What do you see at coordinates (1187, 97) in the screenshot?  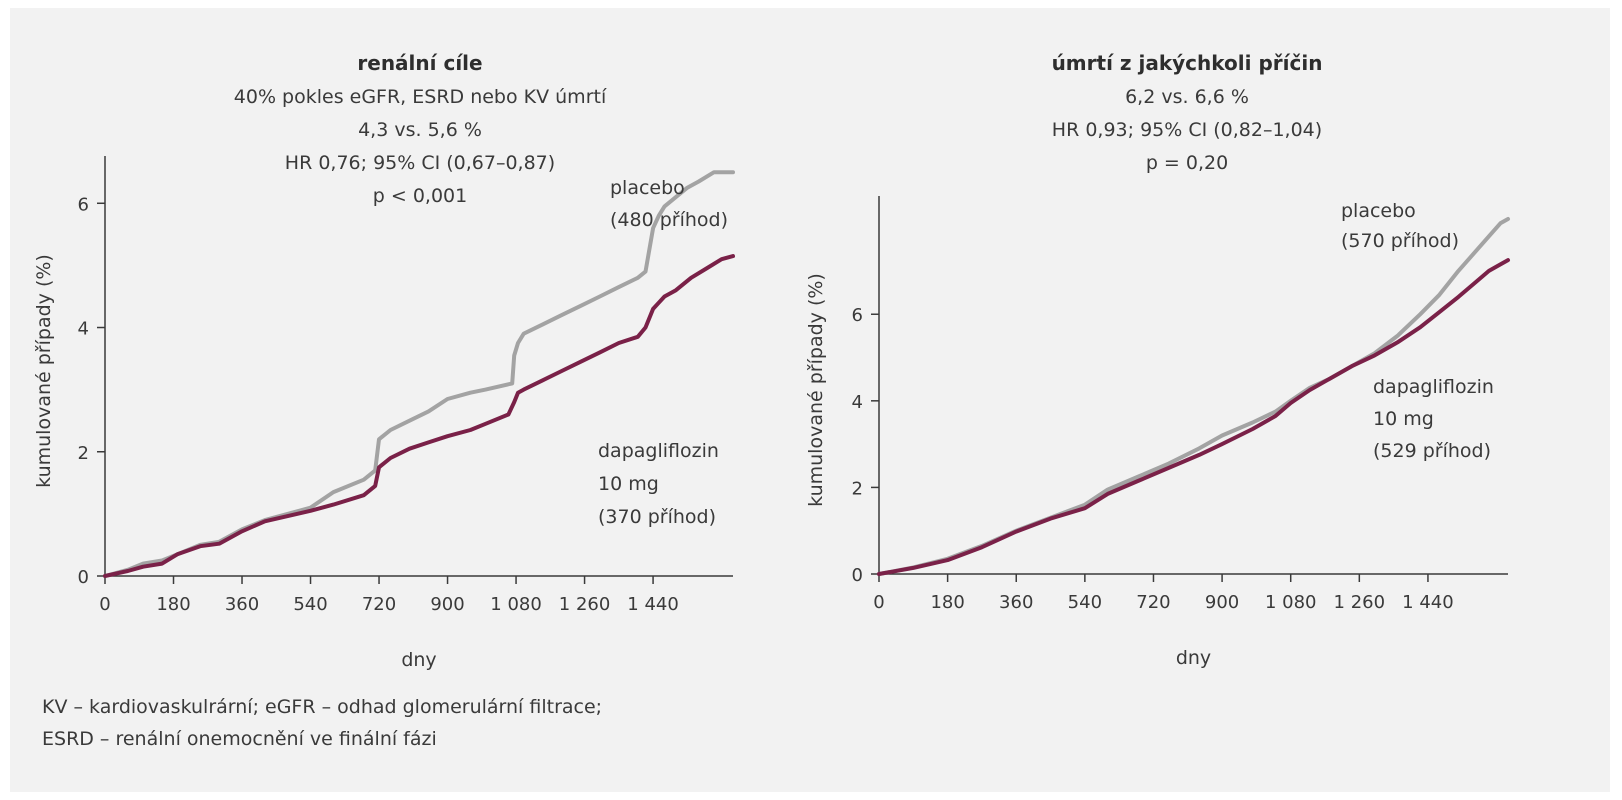 I see `chart-subtitle-line: 6,2 vs. 6,6 %` at bounding box center [1187, 97].